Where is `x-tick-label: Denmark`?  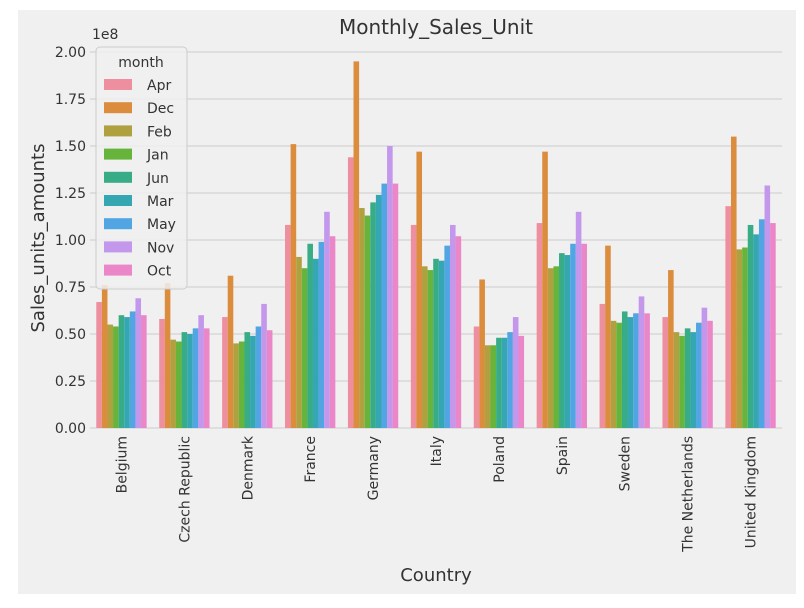 x-tick-label: Denmark is located at coordinates (248, 467).